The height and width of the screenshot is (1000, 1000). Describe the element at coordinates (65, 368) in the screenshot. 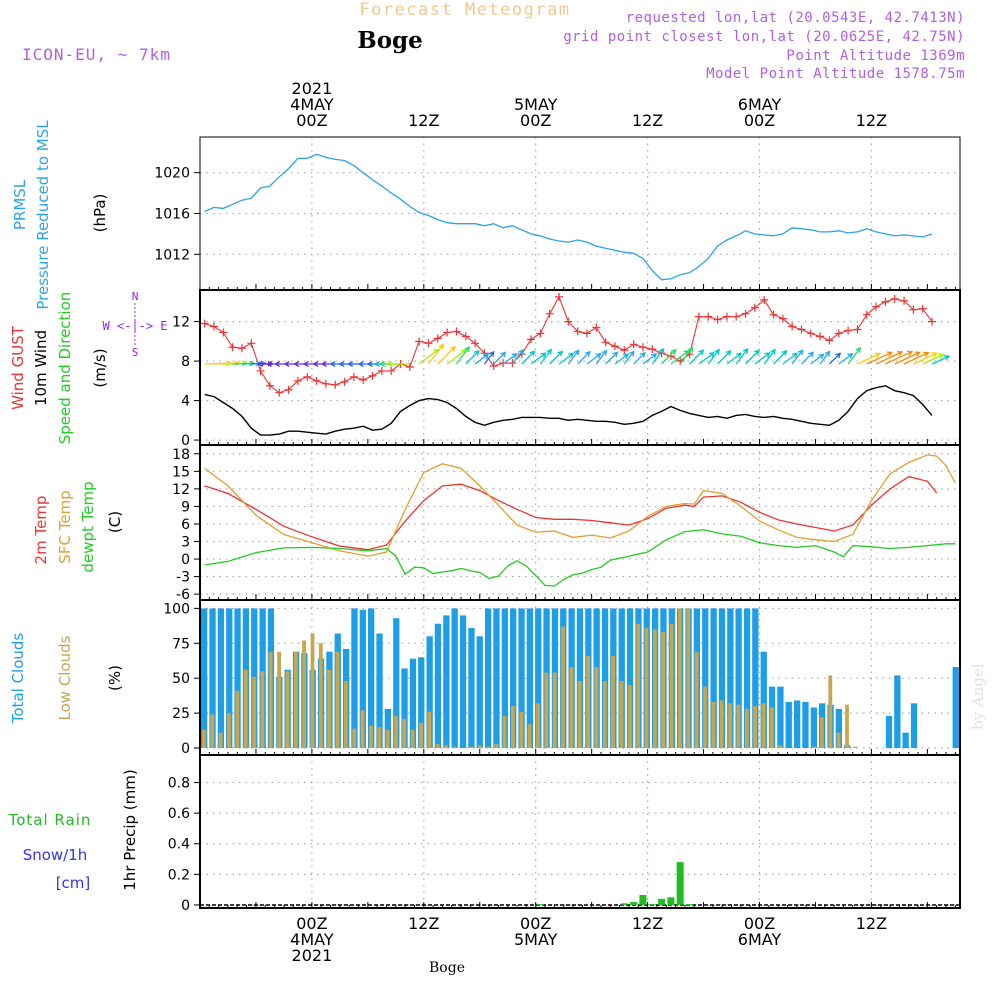

I see `ylabel-direction: Speed and Direction` at that location.